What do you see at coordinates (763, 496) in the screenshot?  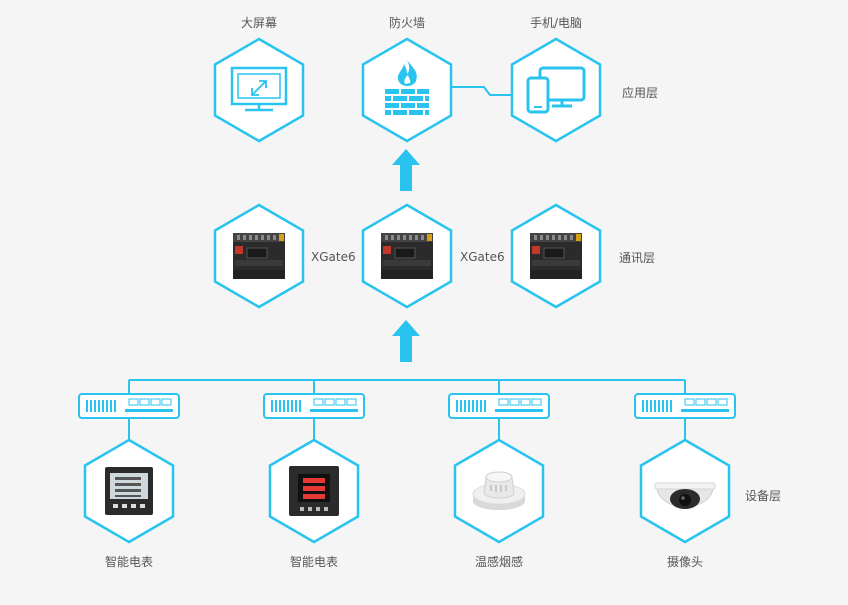 I see `layer-label-device: 设备层` at bounding box center [763, 496].